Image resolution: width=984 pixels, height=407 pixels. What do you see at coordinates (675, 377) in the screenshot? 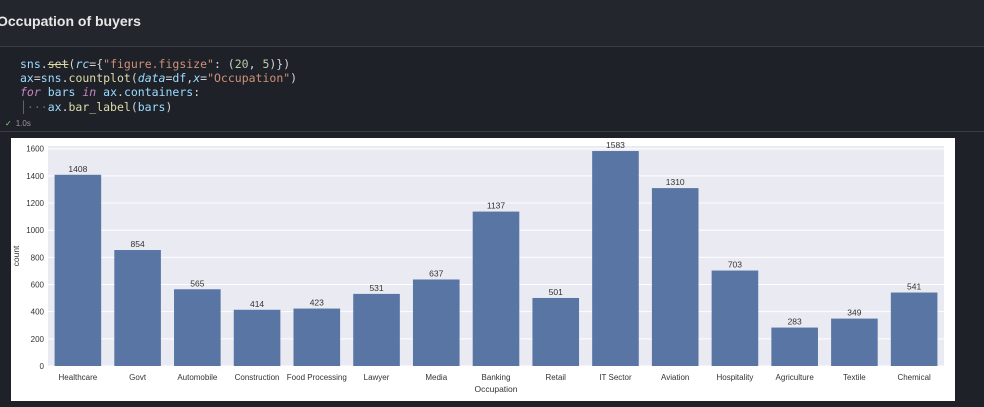
I see `x-tick-label: Aviation` at bounding box center [675, 377].